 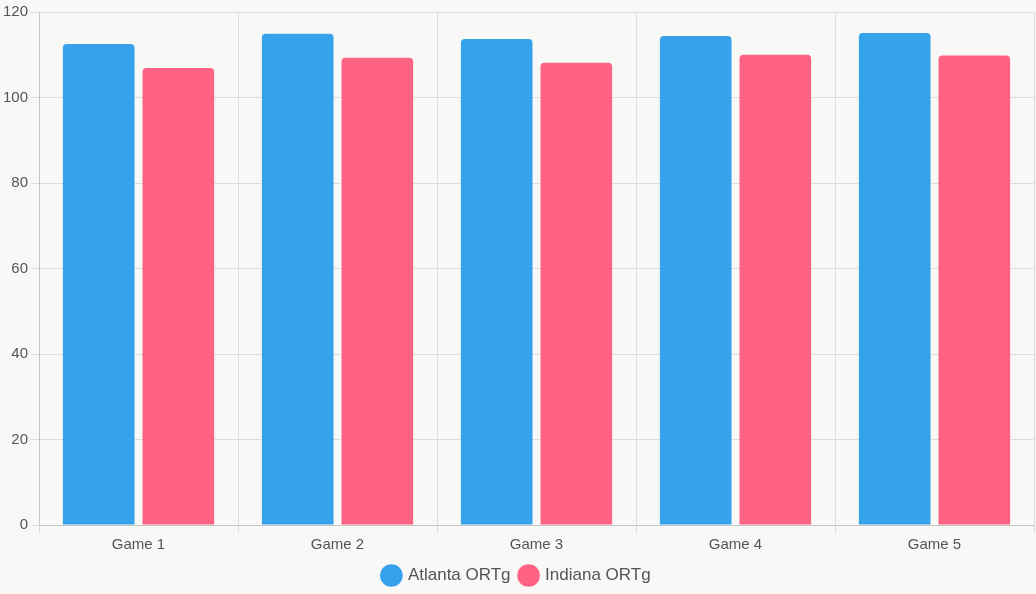 What do you see at coordinates (337, 544) in the screenshot?
I see `x-tick-label: Game 2` at bounding box center [337, 544].